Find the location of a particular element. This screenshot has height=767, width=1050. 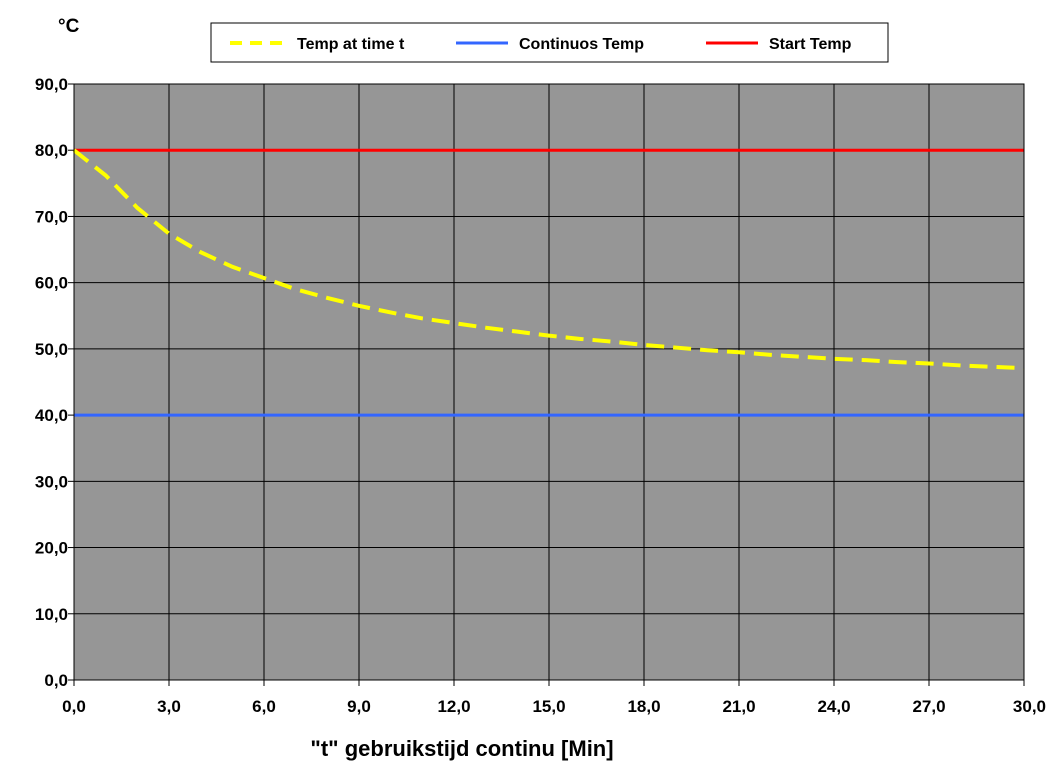

y-tick-label: 0,0 is located at coordinates (56, 680).